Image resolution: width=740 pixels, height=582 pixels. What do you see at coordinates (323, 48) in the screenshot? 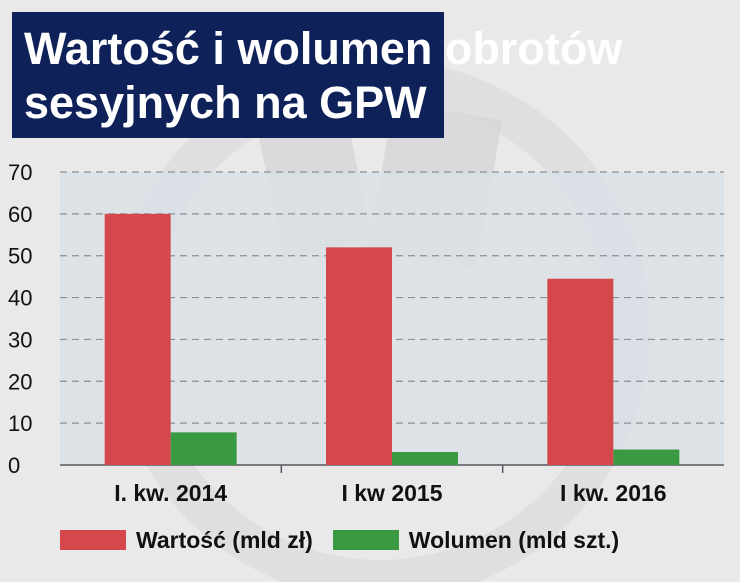
I see `chart-title-line-1: Wartość i wolumen obrotów` at bounding box center [323, 48].